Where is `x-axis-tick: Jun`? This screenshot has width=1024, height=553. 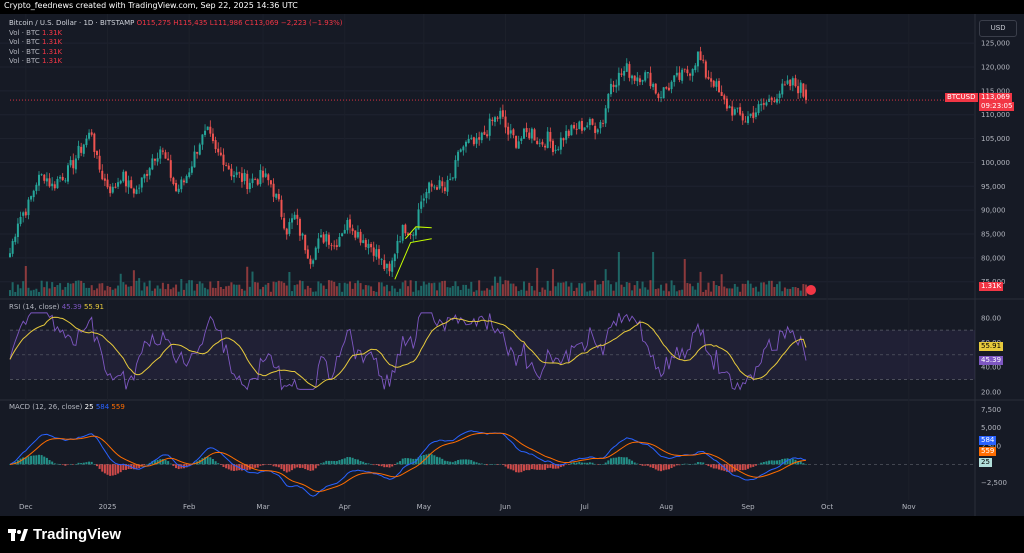
x-axis-tick: Jun is located at coordinates (505, 507).